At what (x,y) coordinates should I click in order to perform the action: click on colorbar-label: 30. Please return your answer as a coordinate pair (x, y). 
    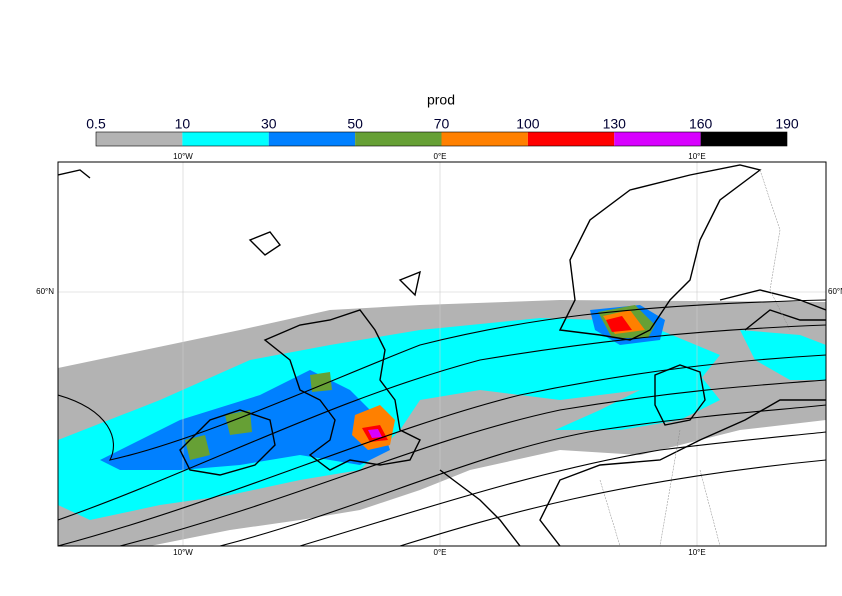
    Looking at the image, I should click on (269, 124).